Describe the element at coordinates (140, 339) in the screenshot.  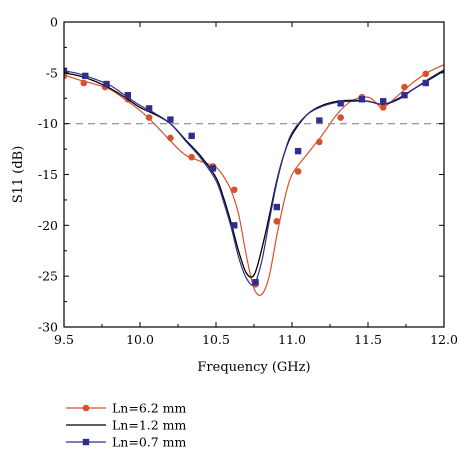
I see `x-tick-label: 10.0` at that location.